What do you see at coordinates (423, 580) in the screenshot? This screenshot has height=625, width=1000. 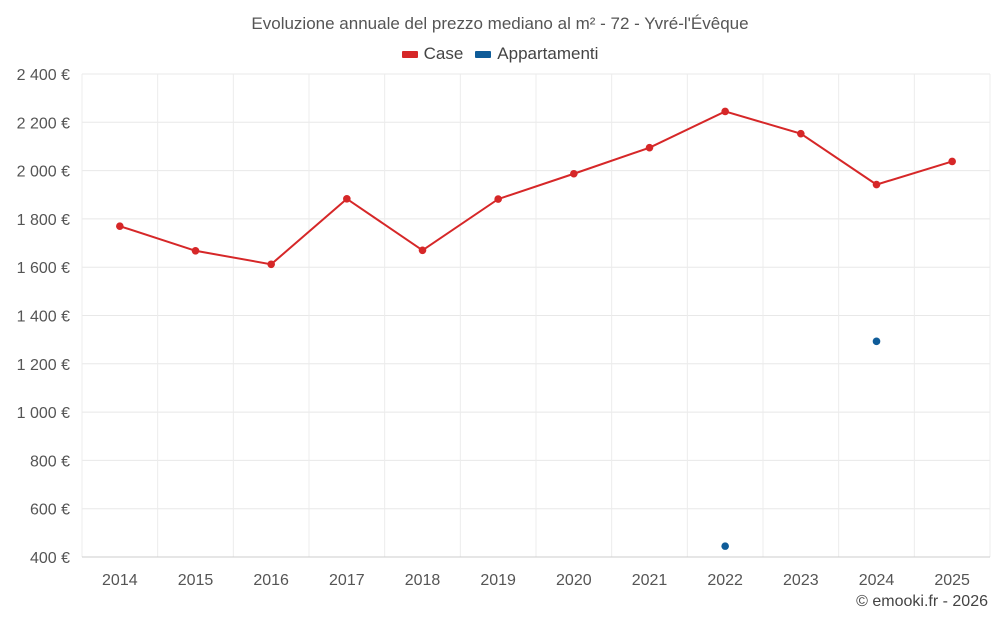 I see `x-tick-label: 2018` at bounding box center [423, 580].